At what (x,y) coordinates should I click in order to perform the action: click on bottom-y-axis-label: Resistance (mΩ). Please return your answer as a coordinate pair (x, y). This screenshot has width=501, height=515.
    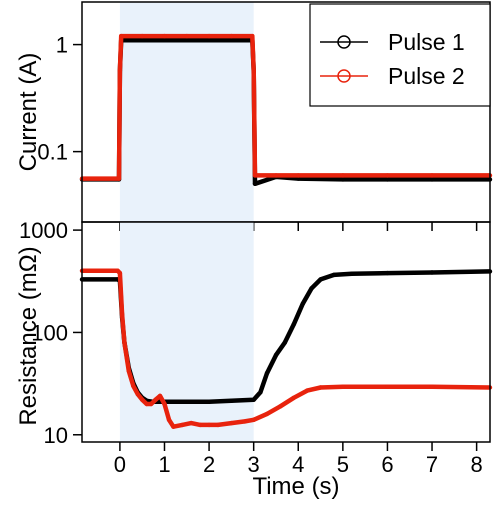
    Looking at the image, I should click on (28, 335).